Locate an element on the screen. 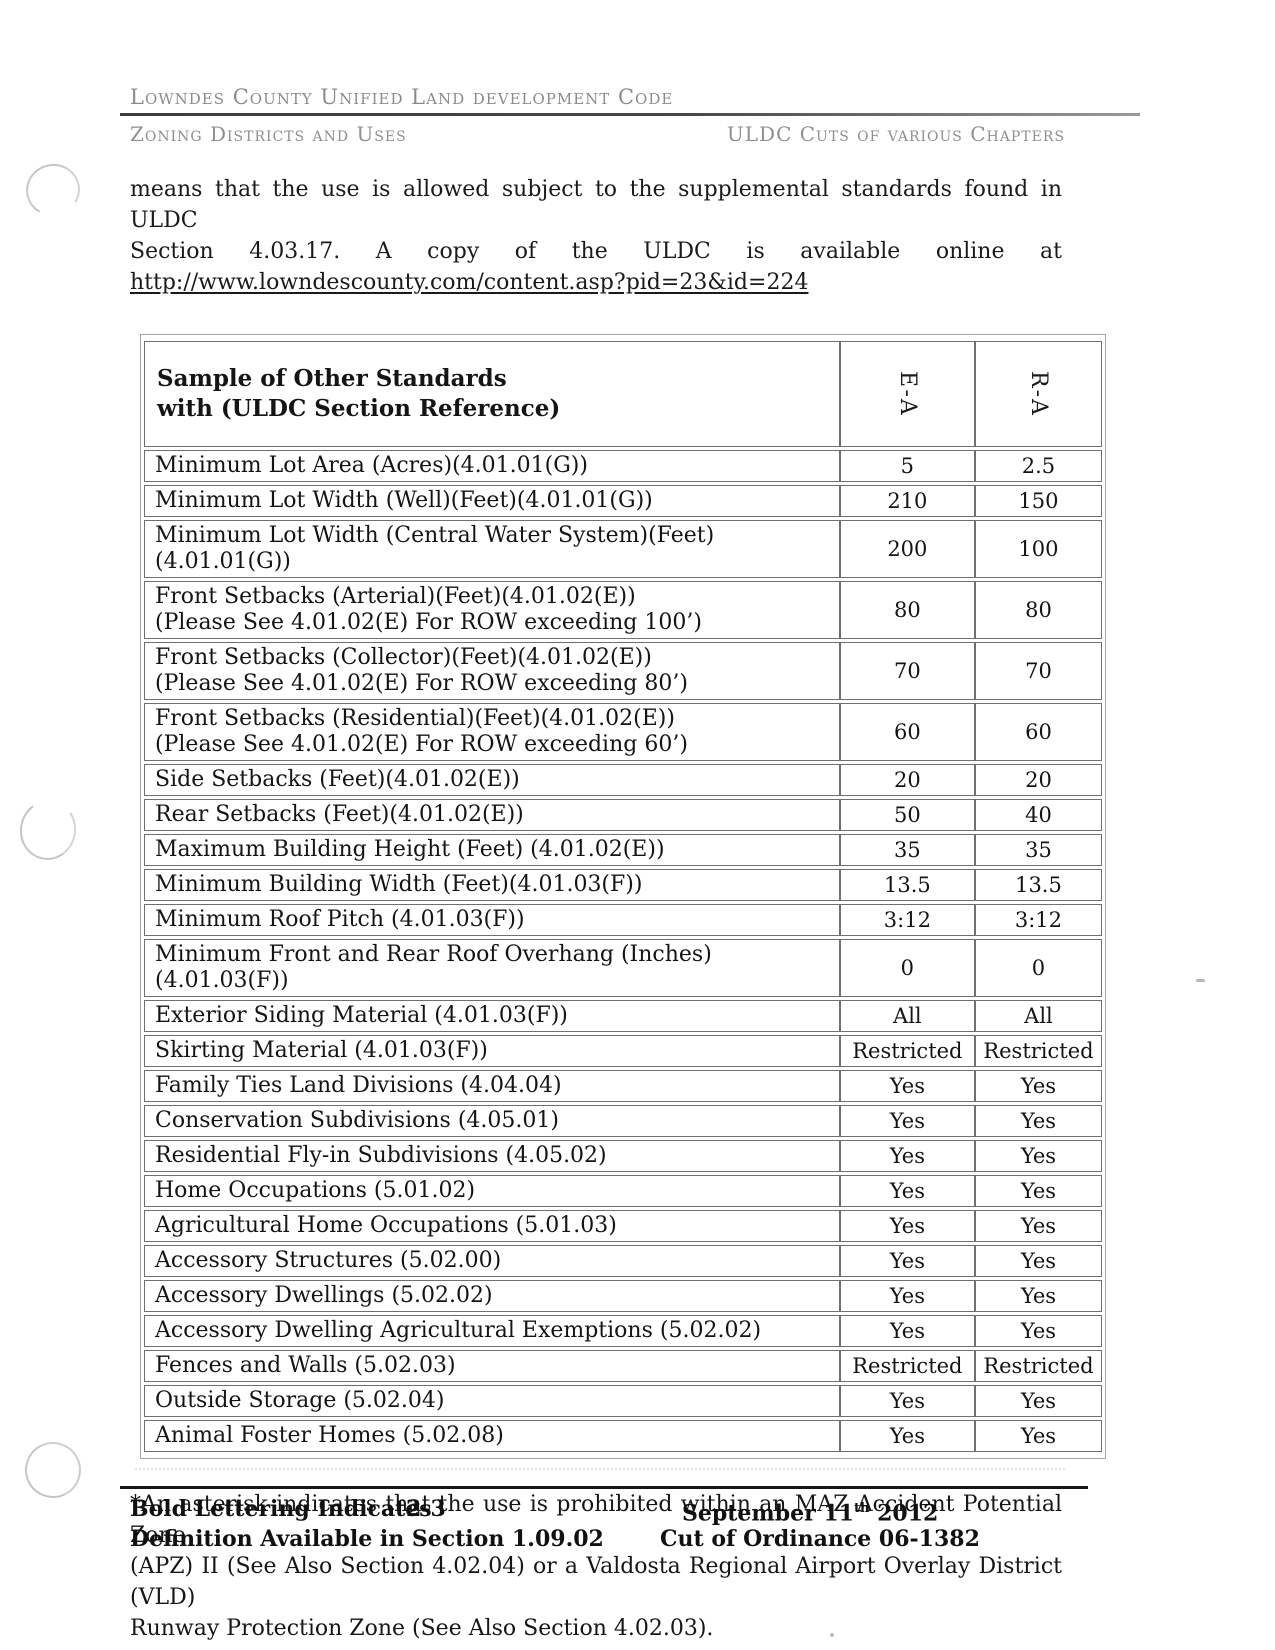  standard-label-cell: Family Ties Land Divisions (4.04.04) is located at coordinates (492, 1086).